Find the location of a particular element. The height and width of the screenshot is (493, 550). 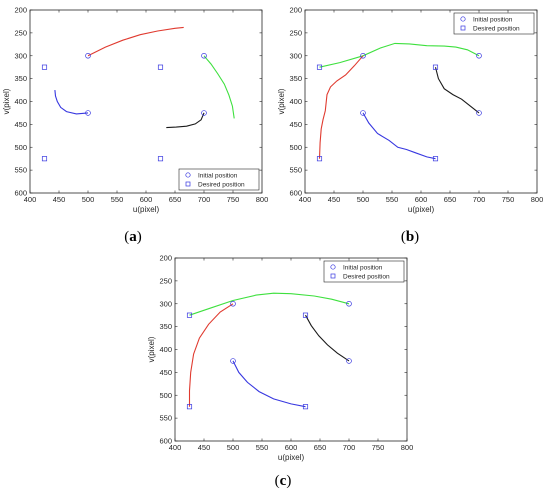

chart-b-ytick-label: 350 is located at coordinates (295, 78).